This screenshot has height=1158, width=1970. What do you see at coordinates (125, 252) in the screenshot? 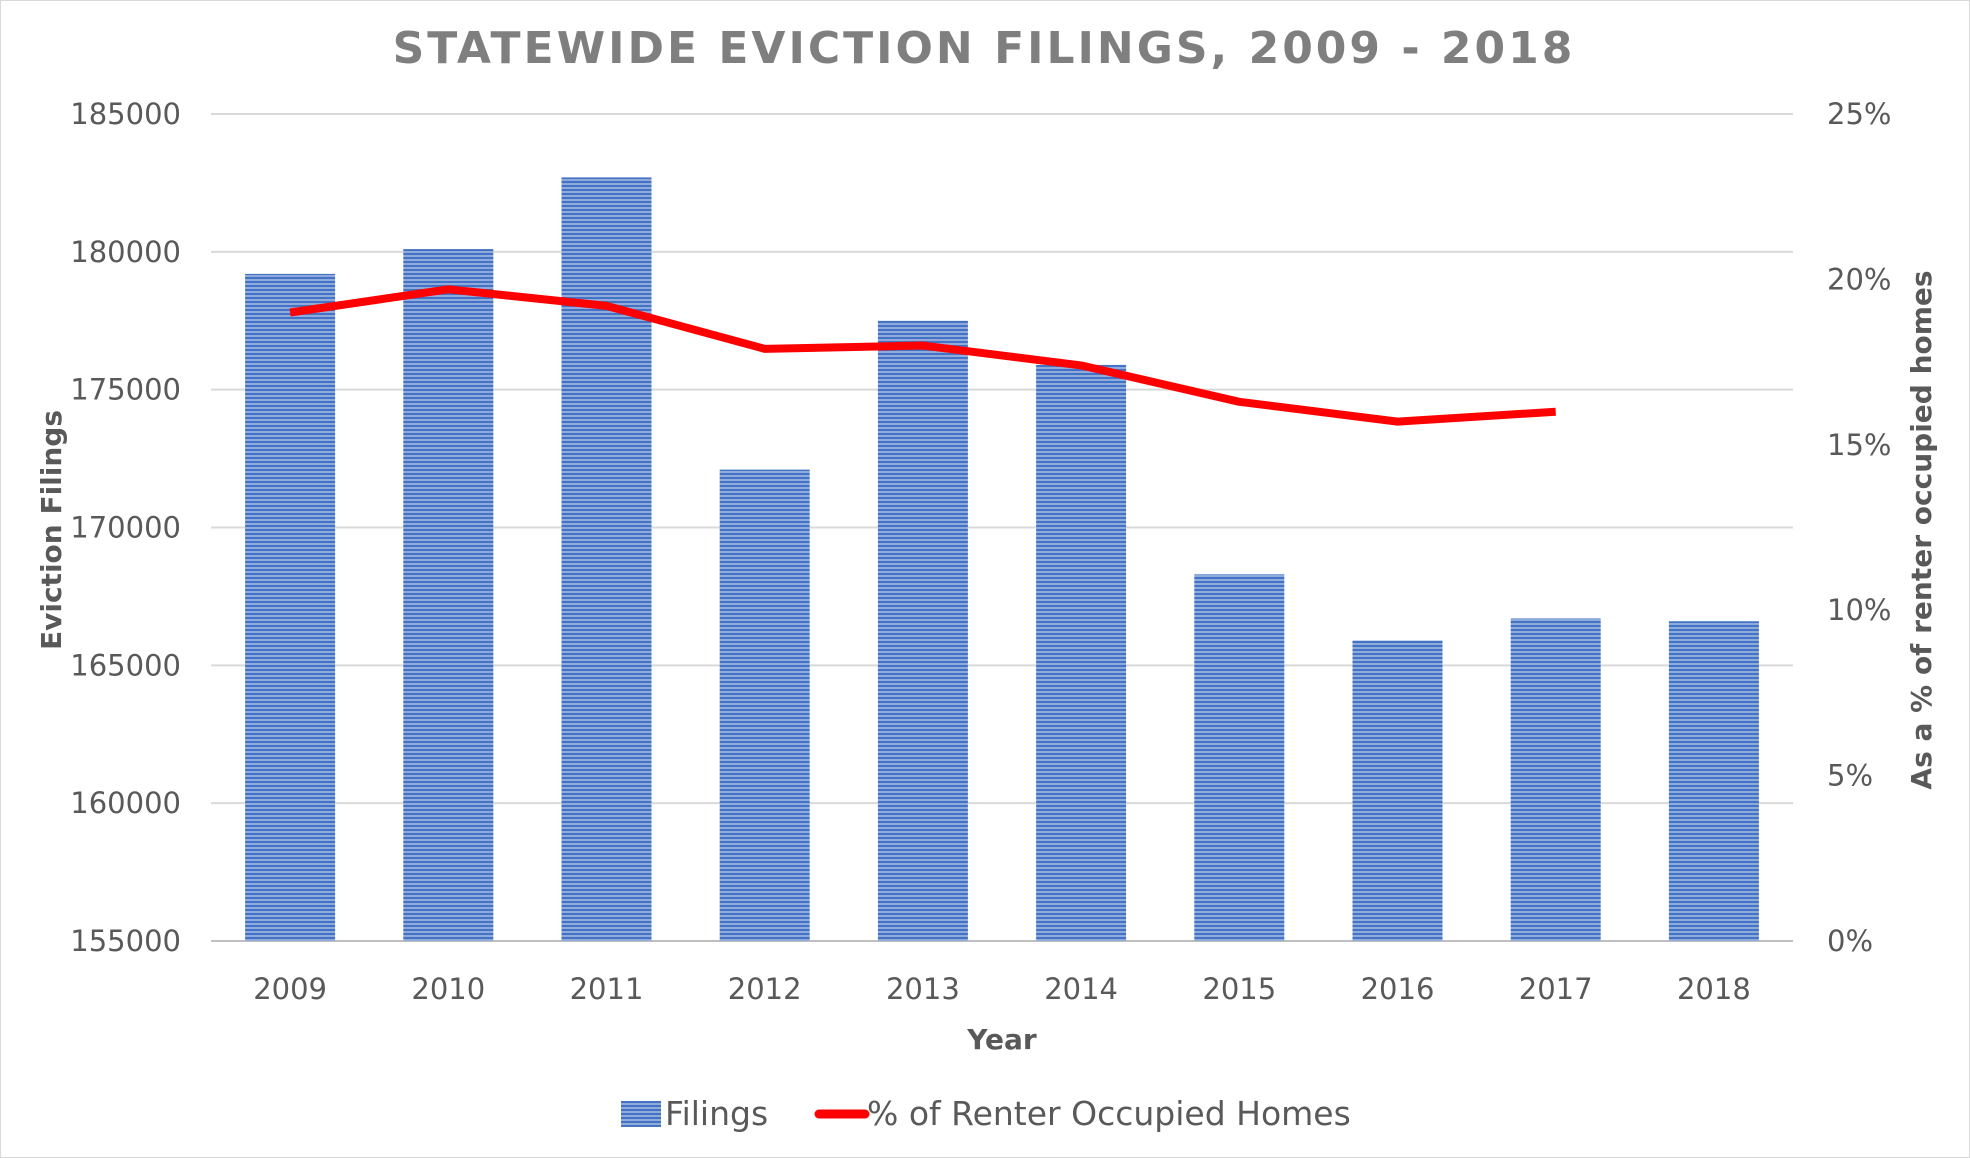
I see `y-tick-label: 180000` at bounding box center [125, 252].